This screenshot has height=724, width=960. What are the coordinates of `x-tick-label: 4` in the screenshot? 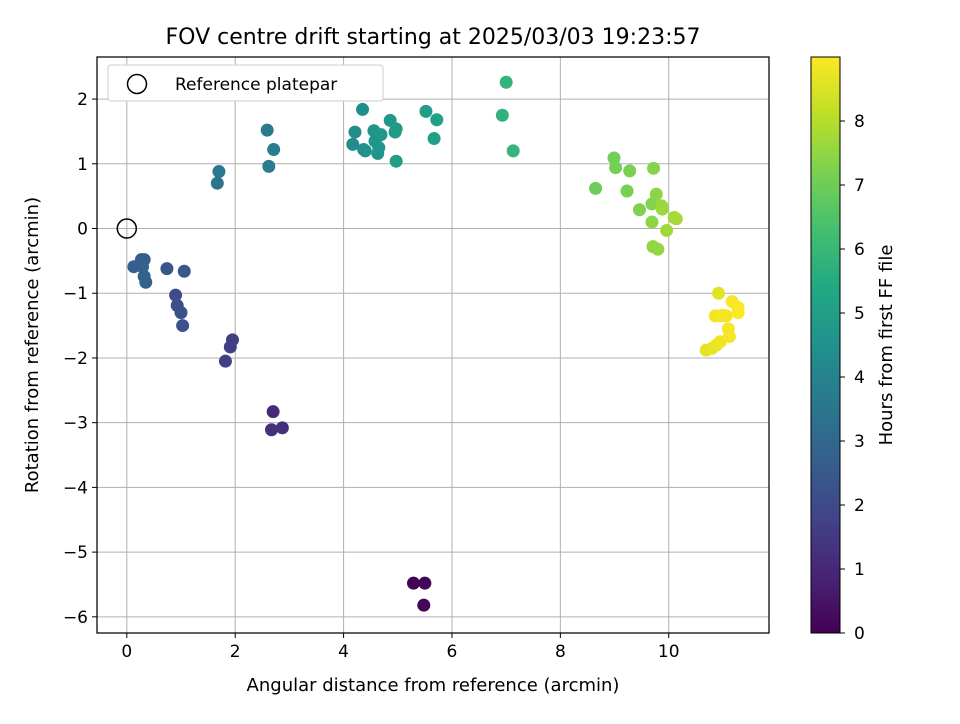 It's located at (343, 652).